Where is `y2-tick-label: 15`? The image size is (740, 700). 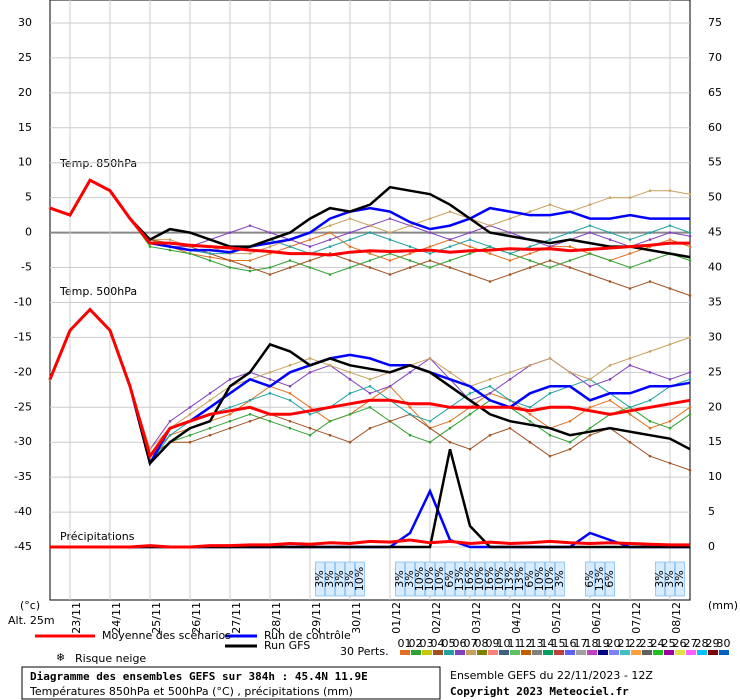
y2-tick-label: 15 is located at coordinates (715, 441).